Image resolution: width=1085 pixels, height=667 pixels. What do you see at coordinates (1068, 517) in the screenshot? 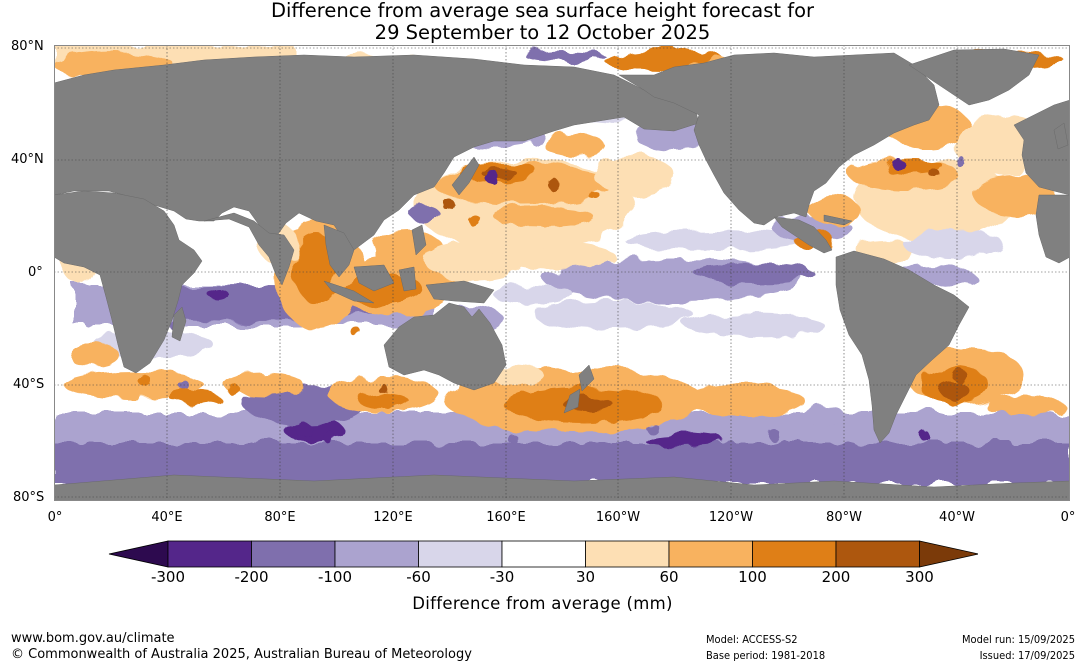
I see `lon-label-0-right: 0°` at bounding box center [1068, 517].